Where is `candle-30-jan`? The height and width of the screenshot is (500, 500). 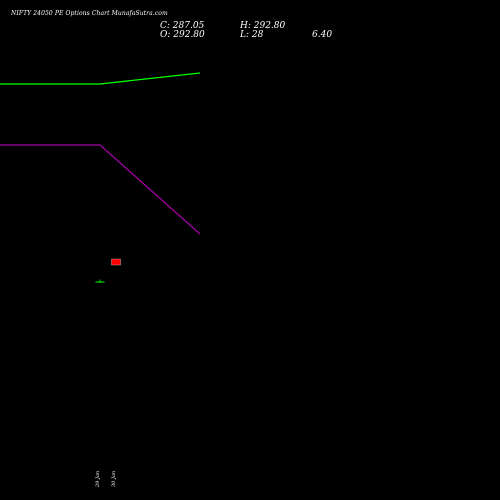
candle-30-jan is located at coordinates (116, 262).